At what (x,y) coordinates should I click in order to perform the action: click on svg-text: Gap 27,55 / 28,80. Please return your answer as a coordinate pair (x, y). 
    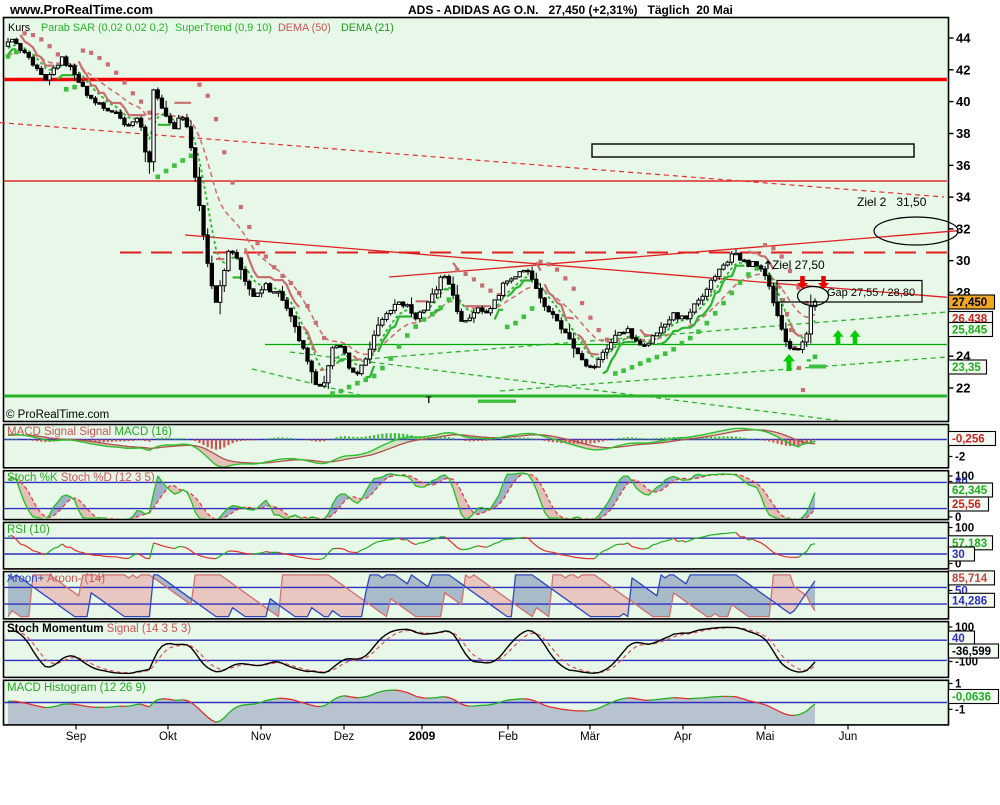
    Looking at the image, I should click on (871, 293).